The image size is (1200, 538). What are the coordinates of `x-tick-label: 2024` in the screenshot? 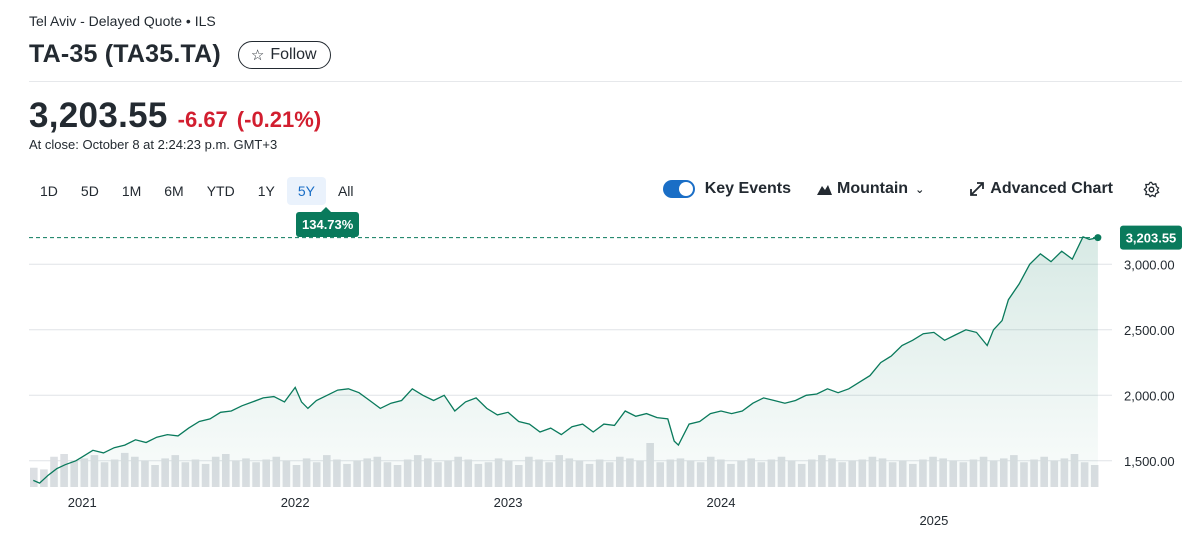 It's located at (721, 502).